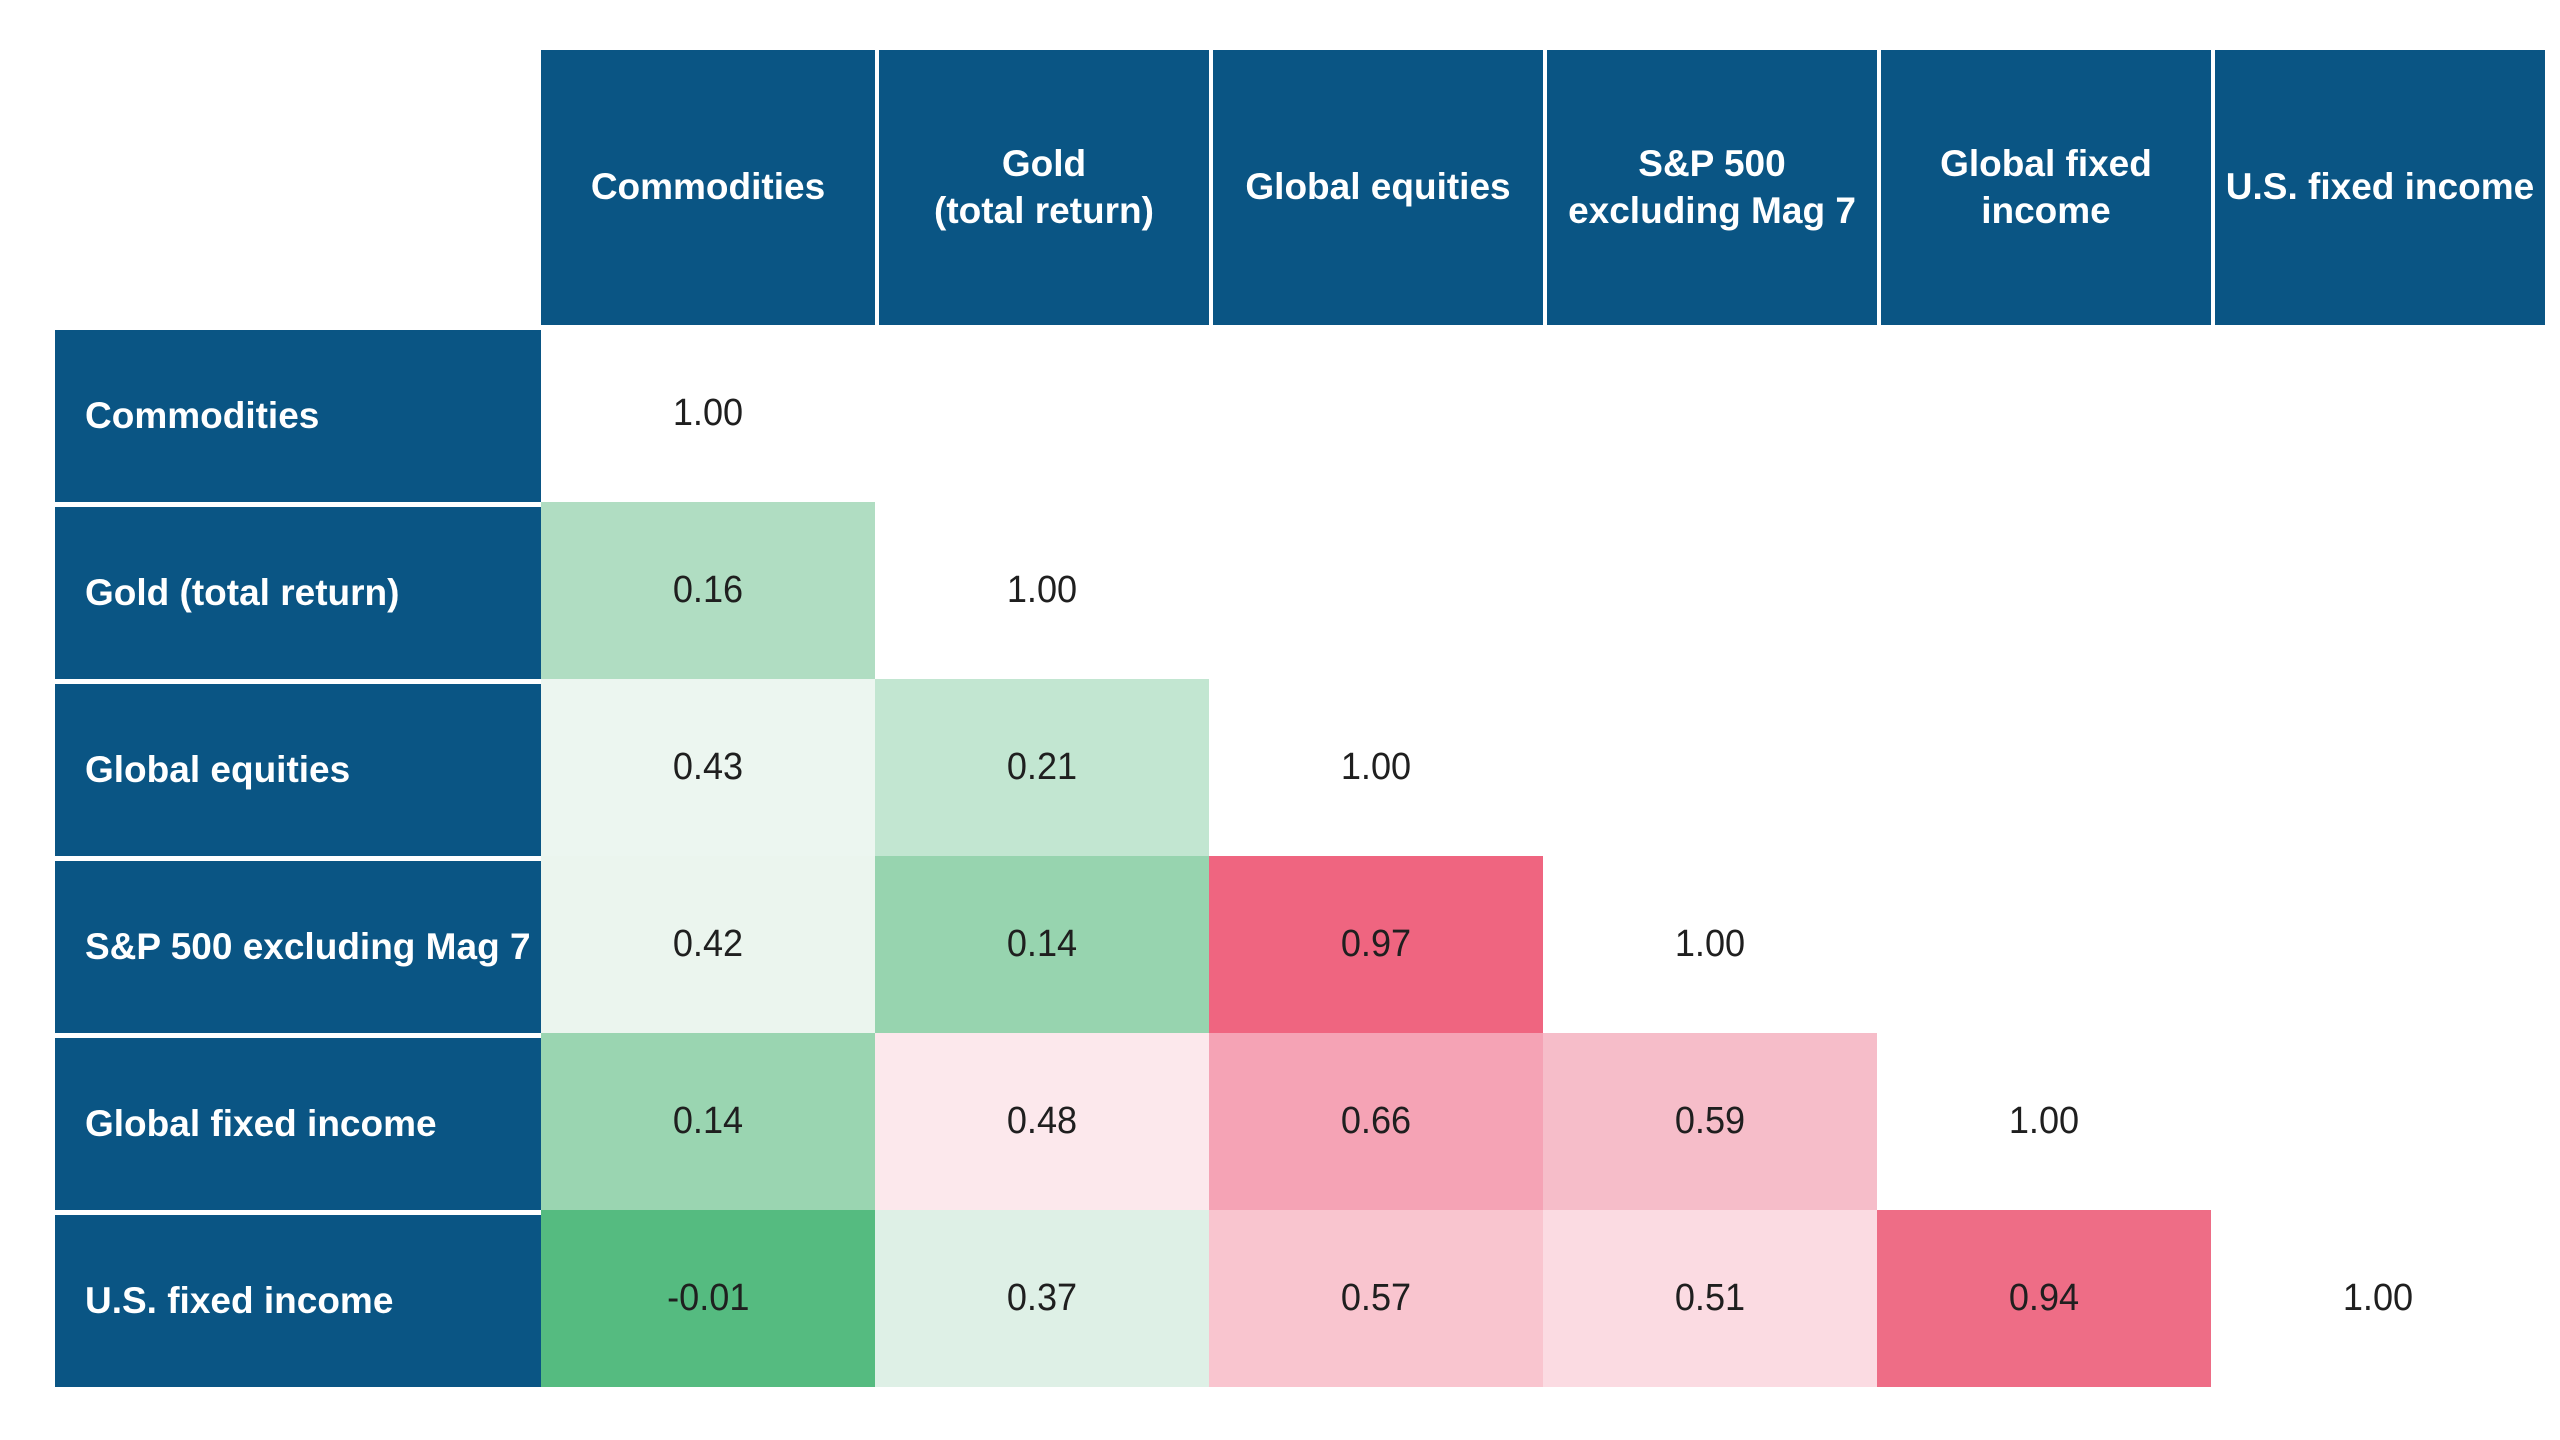 The image size is (2560, 1440). I want to click on matrix-cell-value: 0.43, so click(708, 767).